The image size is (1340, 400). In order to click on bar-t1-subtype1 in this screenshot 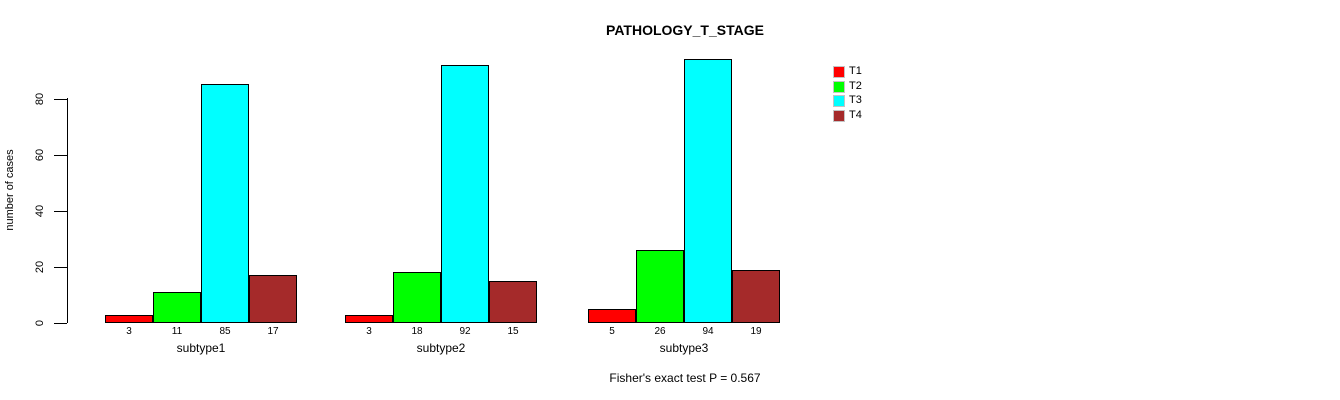, I will do `click(129, 319)`.